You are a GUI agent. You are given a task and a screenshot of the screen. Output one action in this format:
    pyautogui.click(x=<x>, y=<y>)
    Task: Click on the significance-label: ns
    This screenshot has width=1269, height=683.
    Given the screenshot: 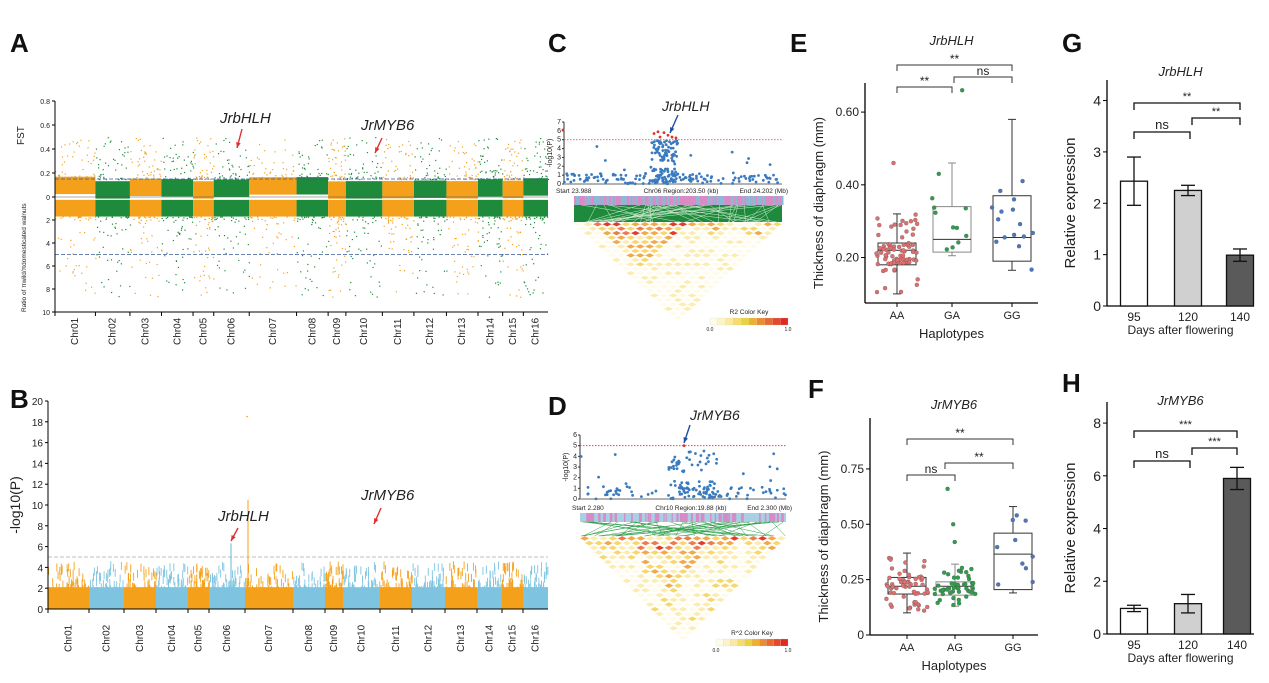 What is the action you would take?
    pyautogui.click(x=931, y=469)
    